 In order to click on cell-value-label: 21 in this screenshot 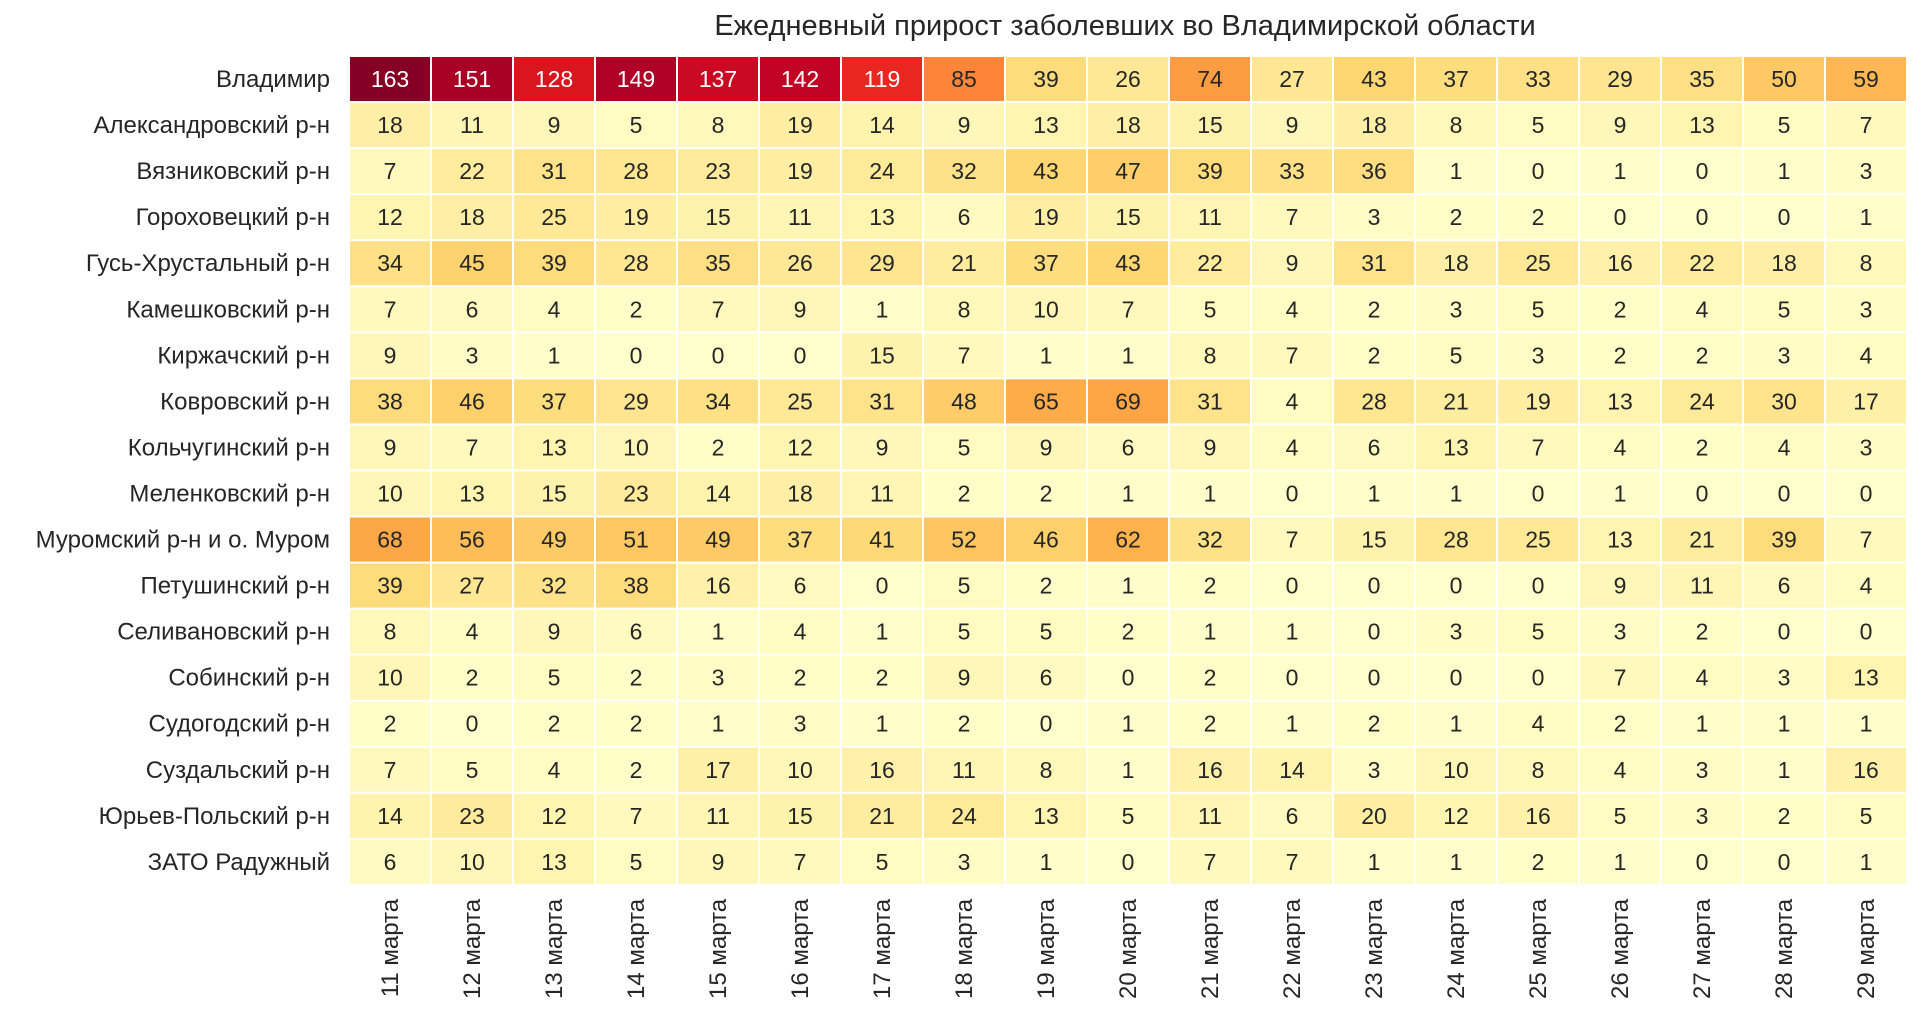, I will do `click(882, 816)`.